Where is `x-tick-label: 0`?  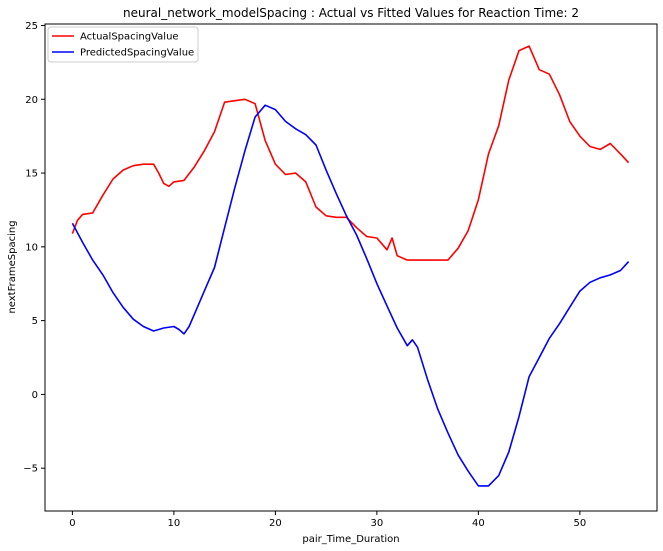 x-tick-label: 0 is located at coordinates (72, 523).